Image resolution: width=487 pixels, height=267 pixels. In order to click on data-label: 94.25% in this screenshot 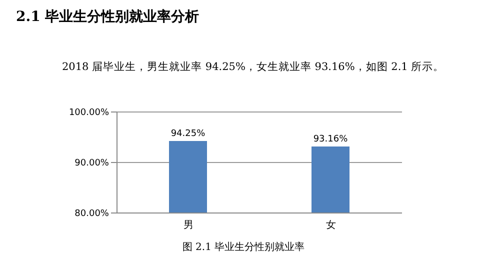, I will do `click(188, 134)`.